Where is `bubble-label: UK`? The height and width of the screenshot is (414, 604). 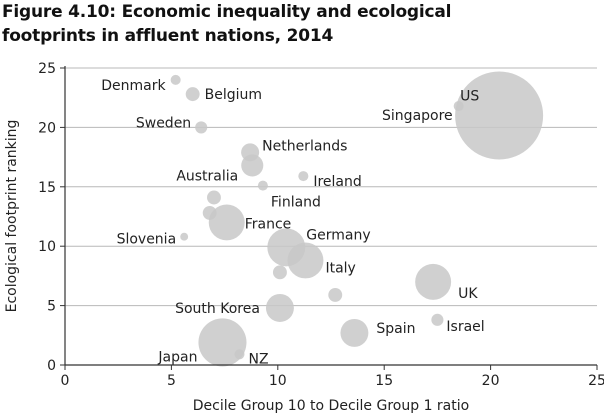 bubble-label: UK is located at coordinates (468, 294).